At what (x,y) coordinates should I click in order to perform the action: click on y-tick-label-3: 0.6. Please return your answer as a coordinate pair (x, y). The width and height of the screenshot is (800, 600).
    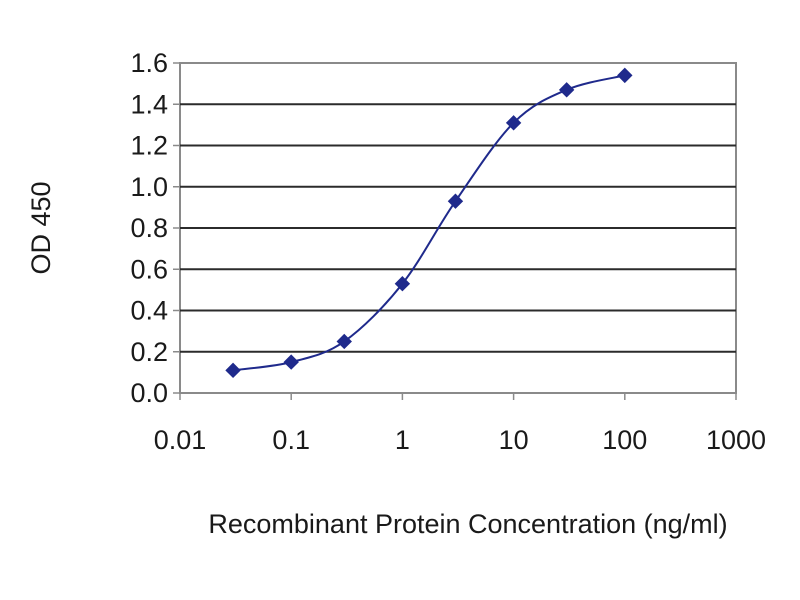
    Looking at the image, I should click on (149, 269).